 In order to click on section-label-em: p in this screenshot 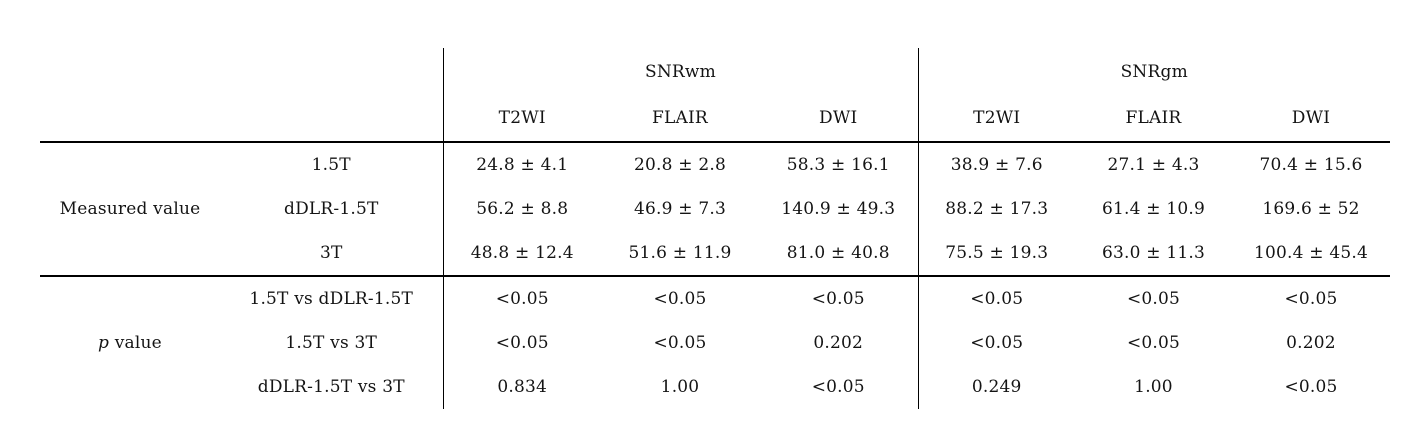, I will do `click(104, 342)`.